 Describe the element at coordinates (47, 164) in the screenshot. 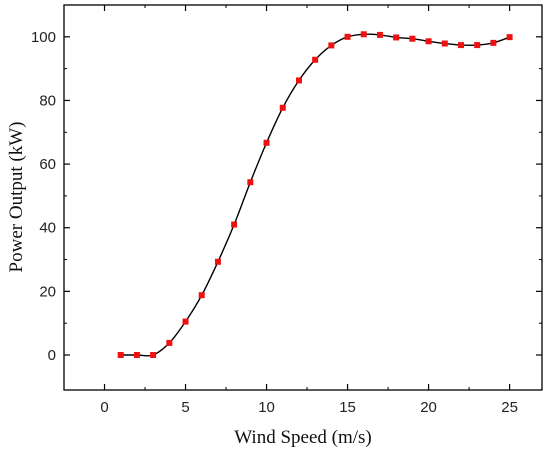

I see `y-tick-label: 60` at that location.